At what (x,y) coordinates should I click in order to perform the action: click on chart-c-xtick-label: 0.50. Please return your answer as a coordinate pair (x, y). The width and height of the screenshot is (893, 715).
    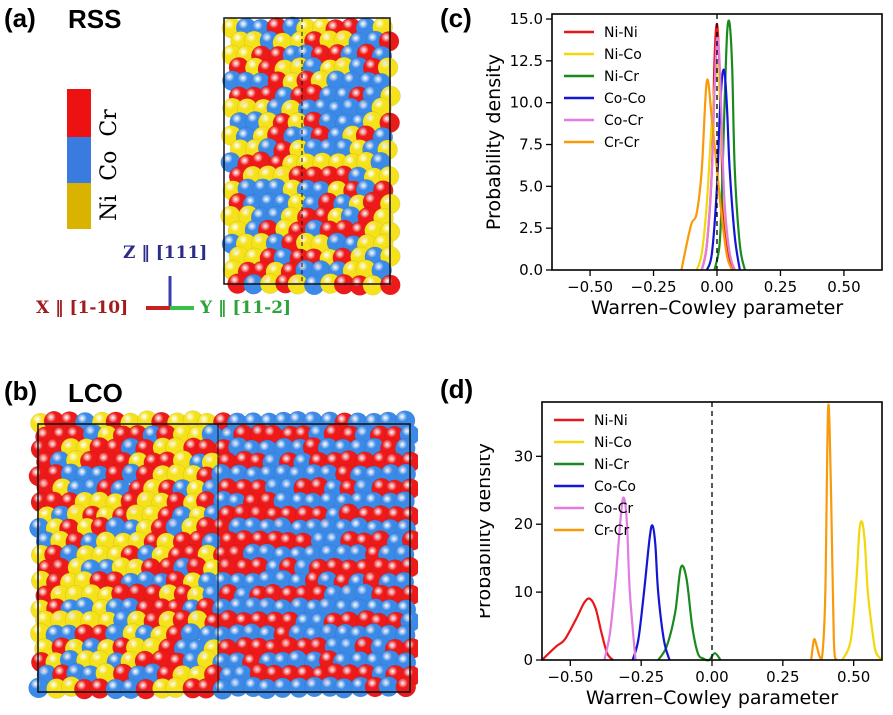
    Looking at the image, I should click on (843, 287).